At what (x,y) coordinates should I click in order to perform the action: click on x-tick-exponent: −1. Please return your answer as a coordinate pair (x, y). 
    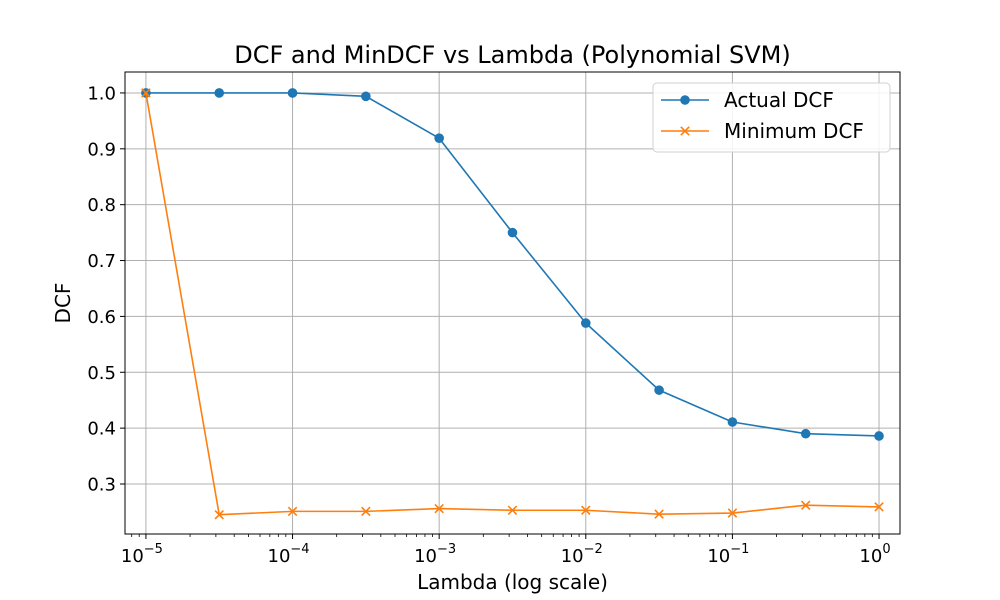
    Looking at the image, I should click on (739, 549).